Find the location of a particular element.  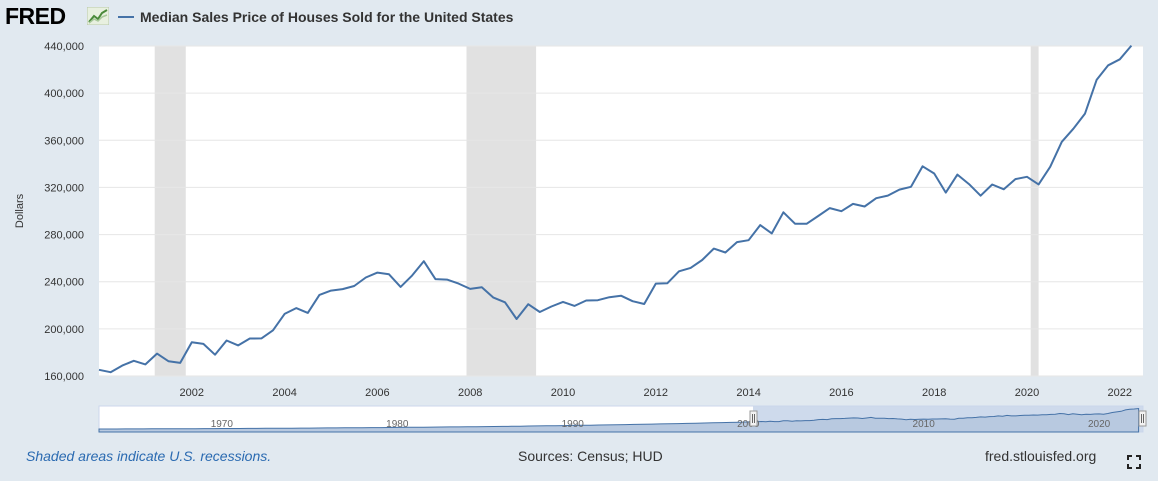

fullscreen-icon is located at coordinates (1134, 462).